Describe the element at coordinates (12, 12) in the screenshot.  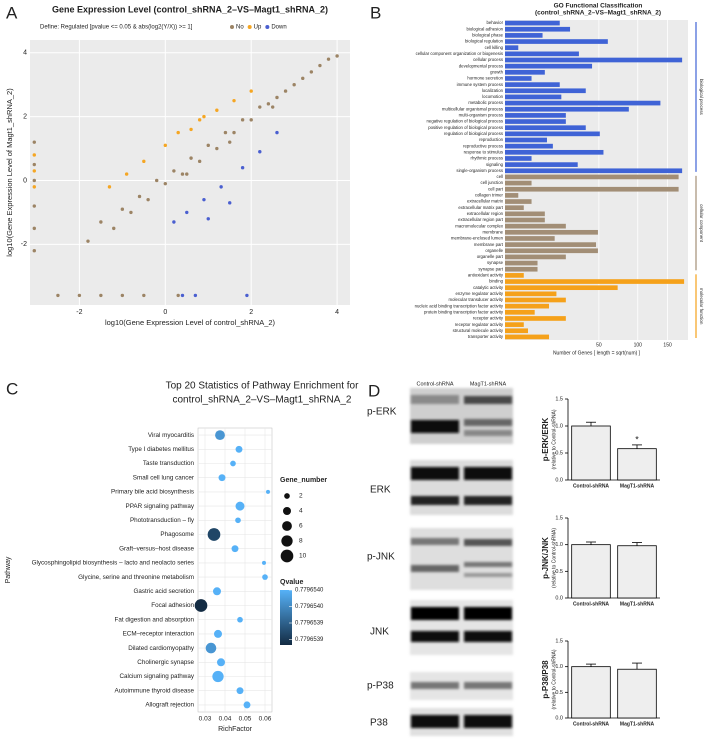
I see `panel-letter: A` at that location.